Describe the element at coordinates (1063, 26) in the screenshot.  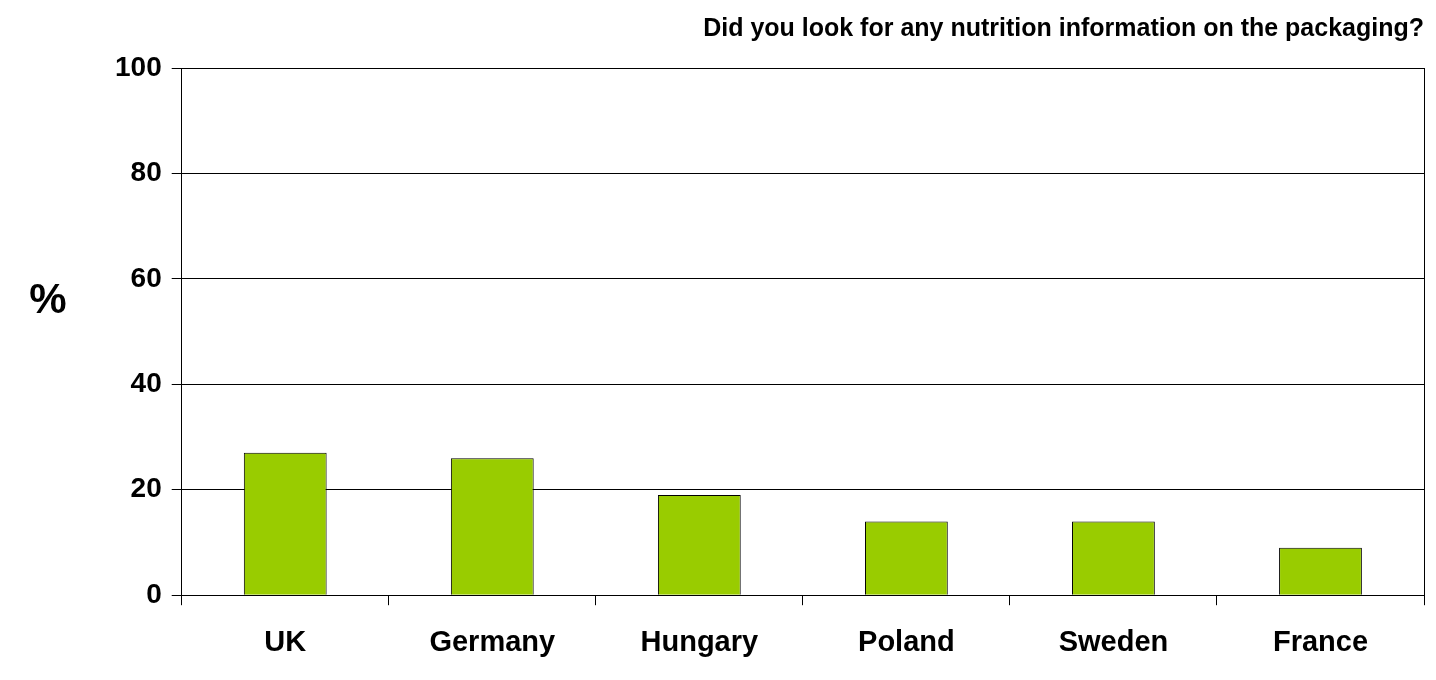
I see `chart-title: Did you look for any nutrition information on the packaging?` at that location.